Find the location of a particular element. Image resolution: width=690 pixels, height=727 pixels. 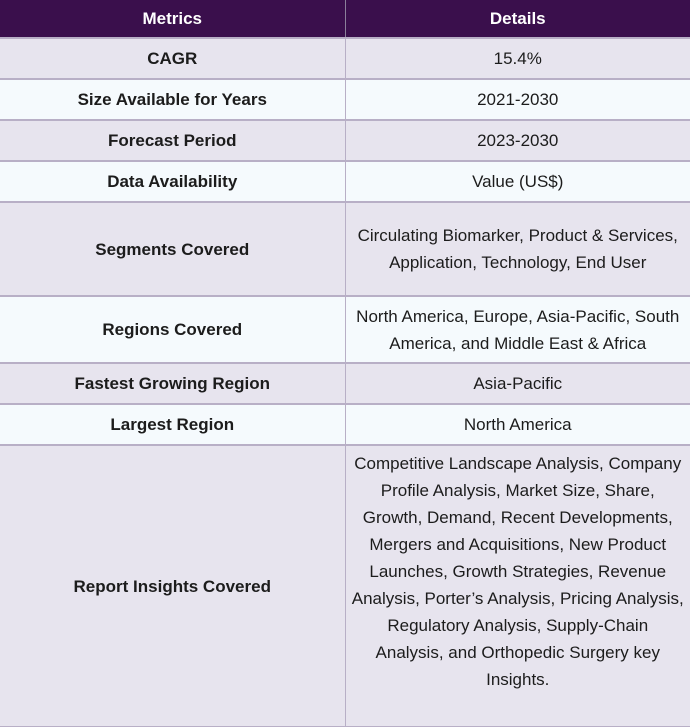

detail-cell: Value (US$) is located at coordinates (517, 181).